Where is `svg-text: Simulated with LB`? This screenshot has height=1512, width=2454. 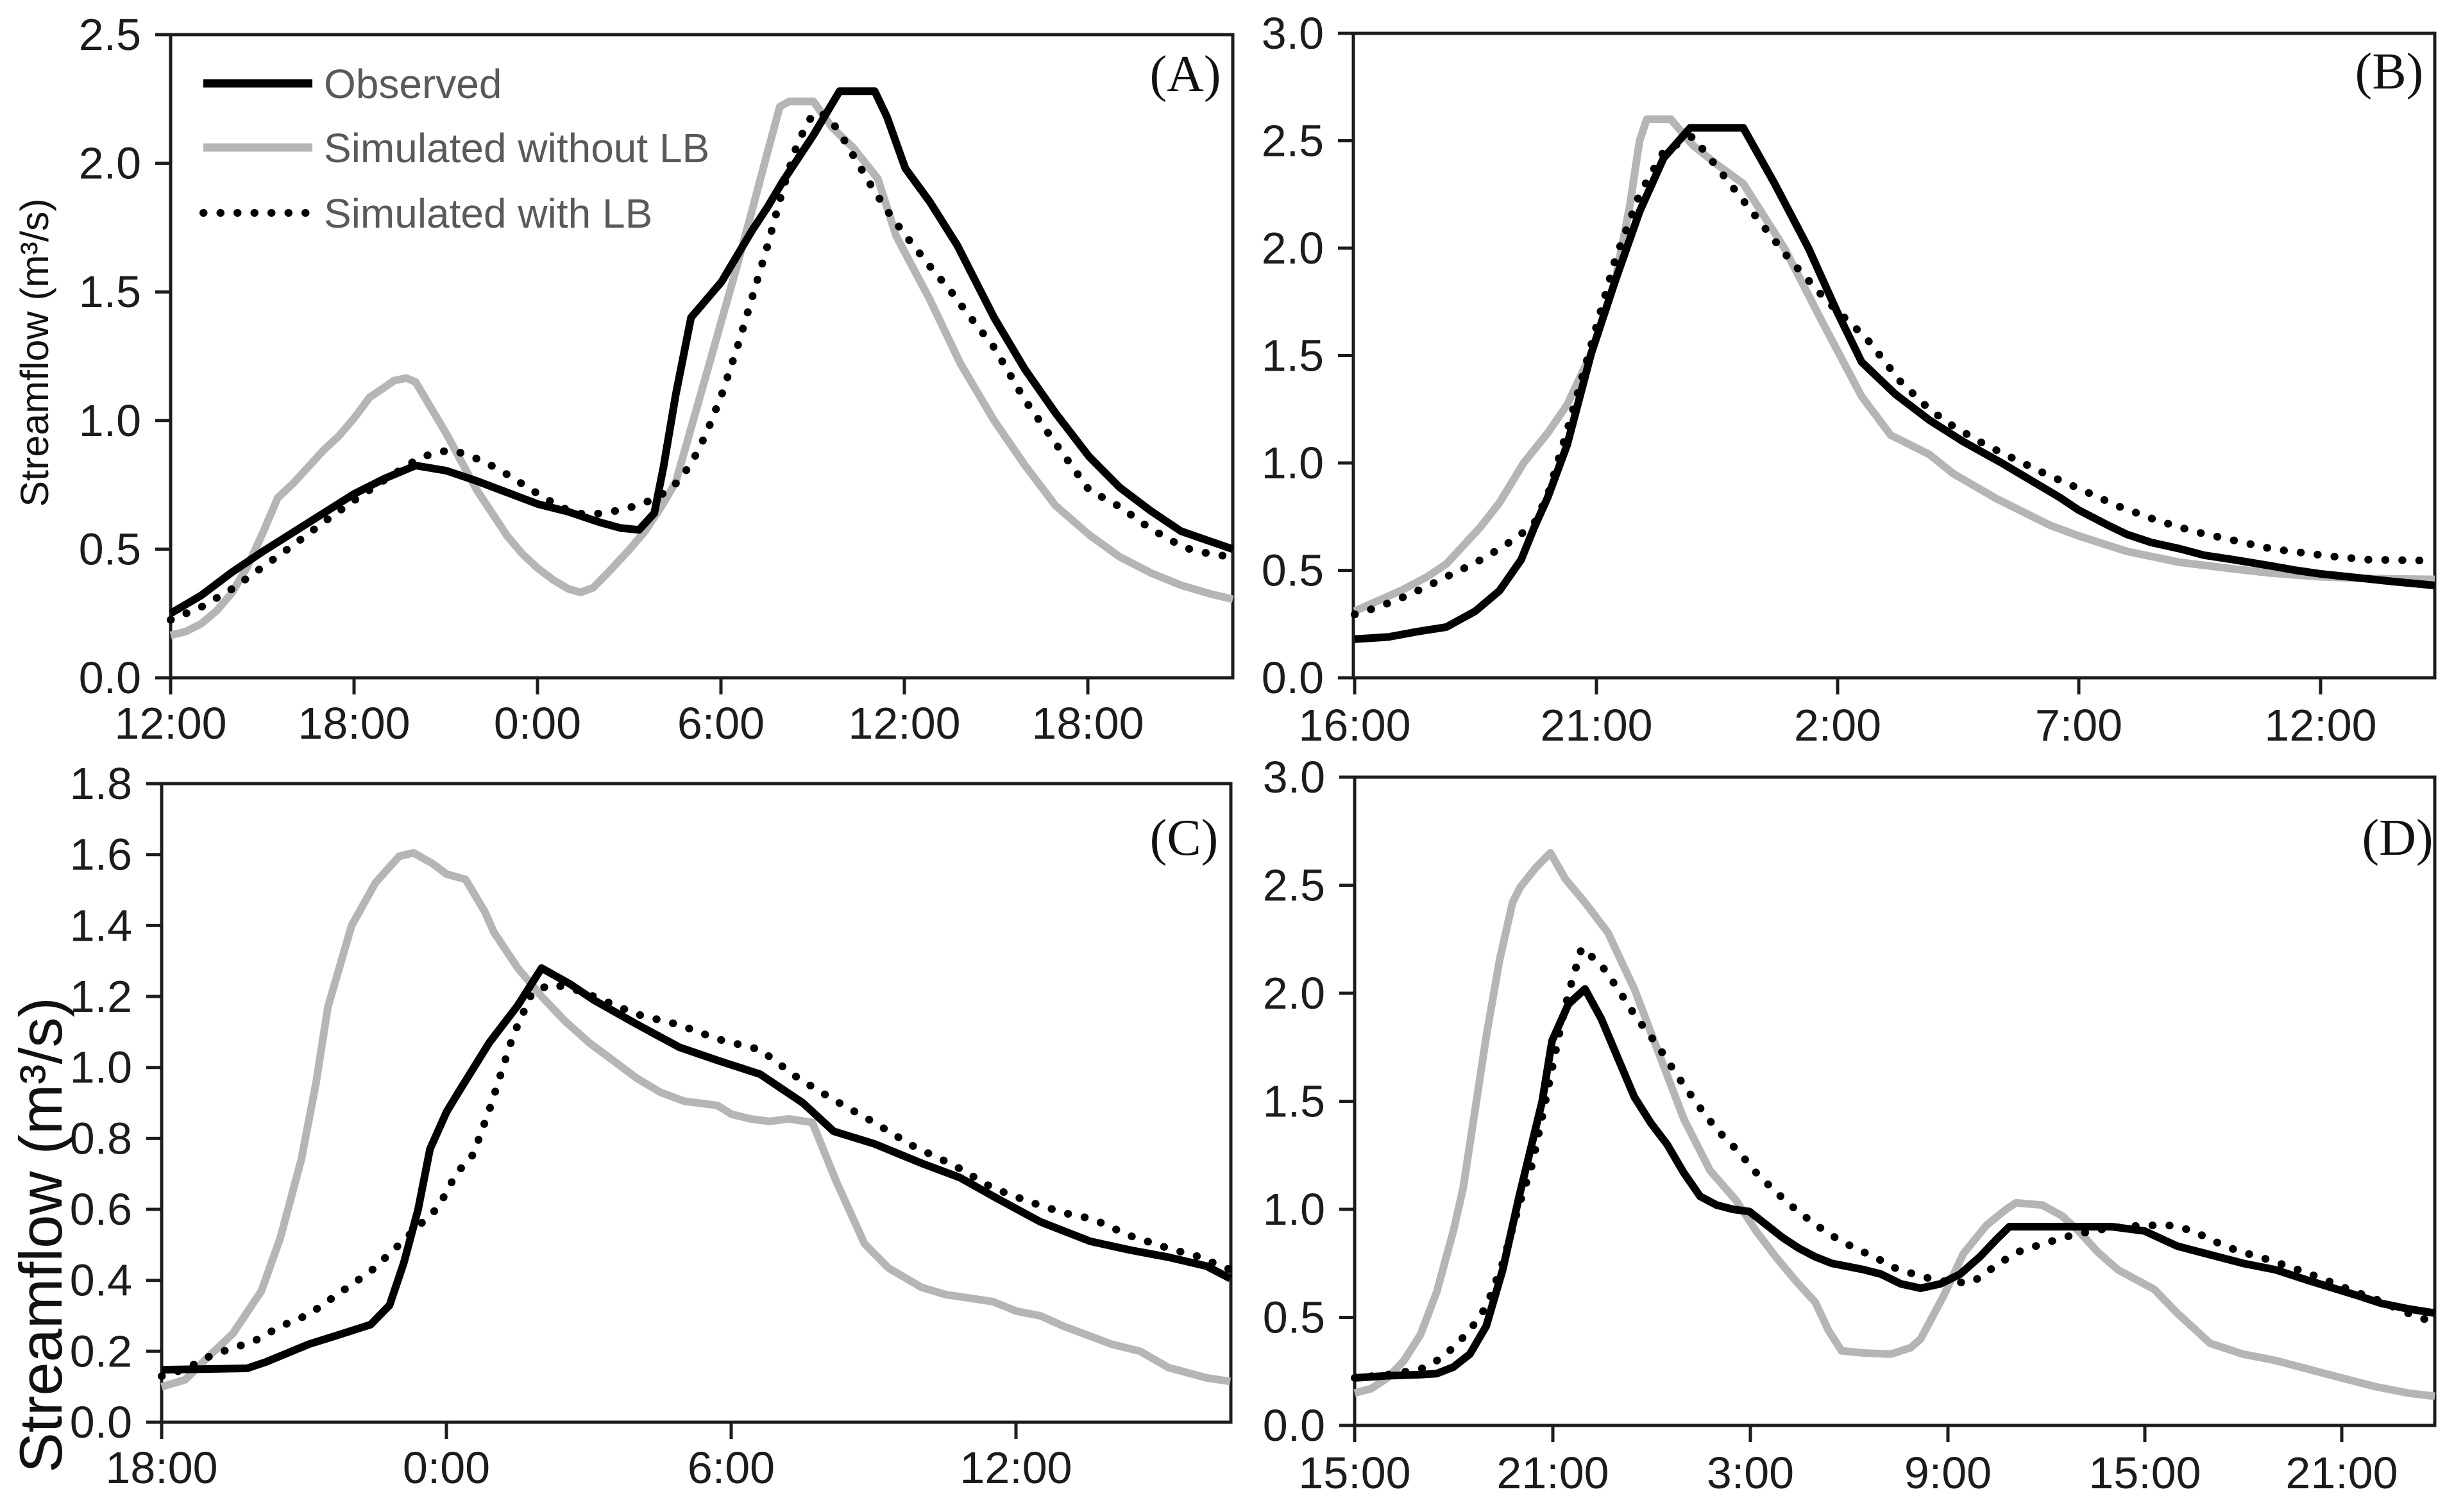
svg-text: Simulated with LB is located at coordinates (488, 213).